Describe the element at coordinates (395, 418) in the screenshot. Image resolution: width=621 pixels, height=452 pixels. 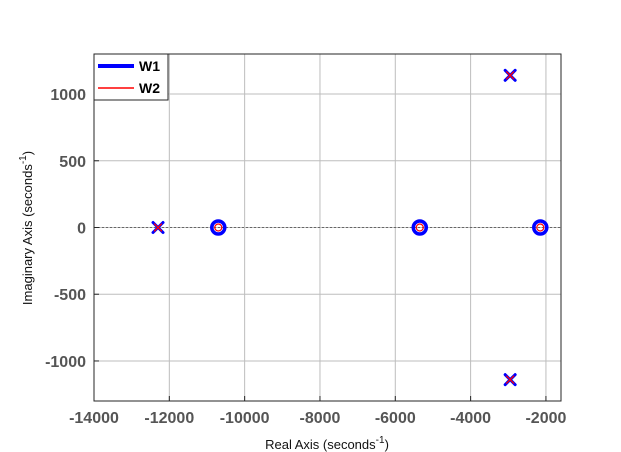
I see `x-tick-label: -6000` at that location.